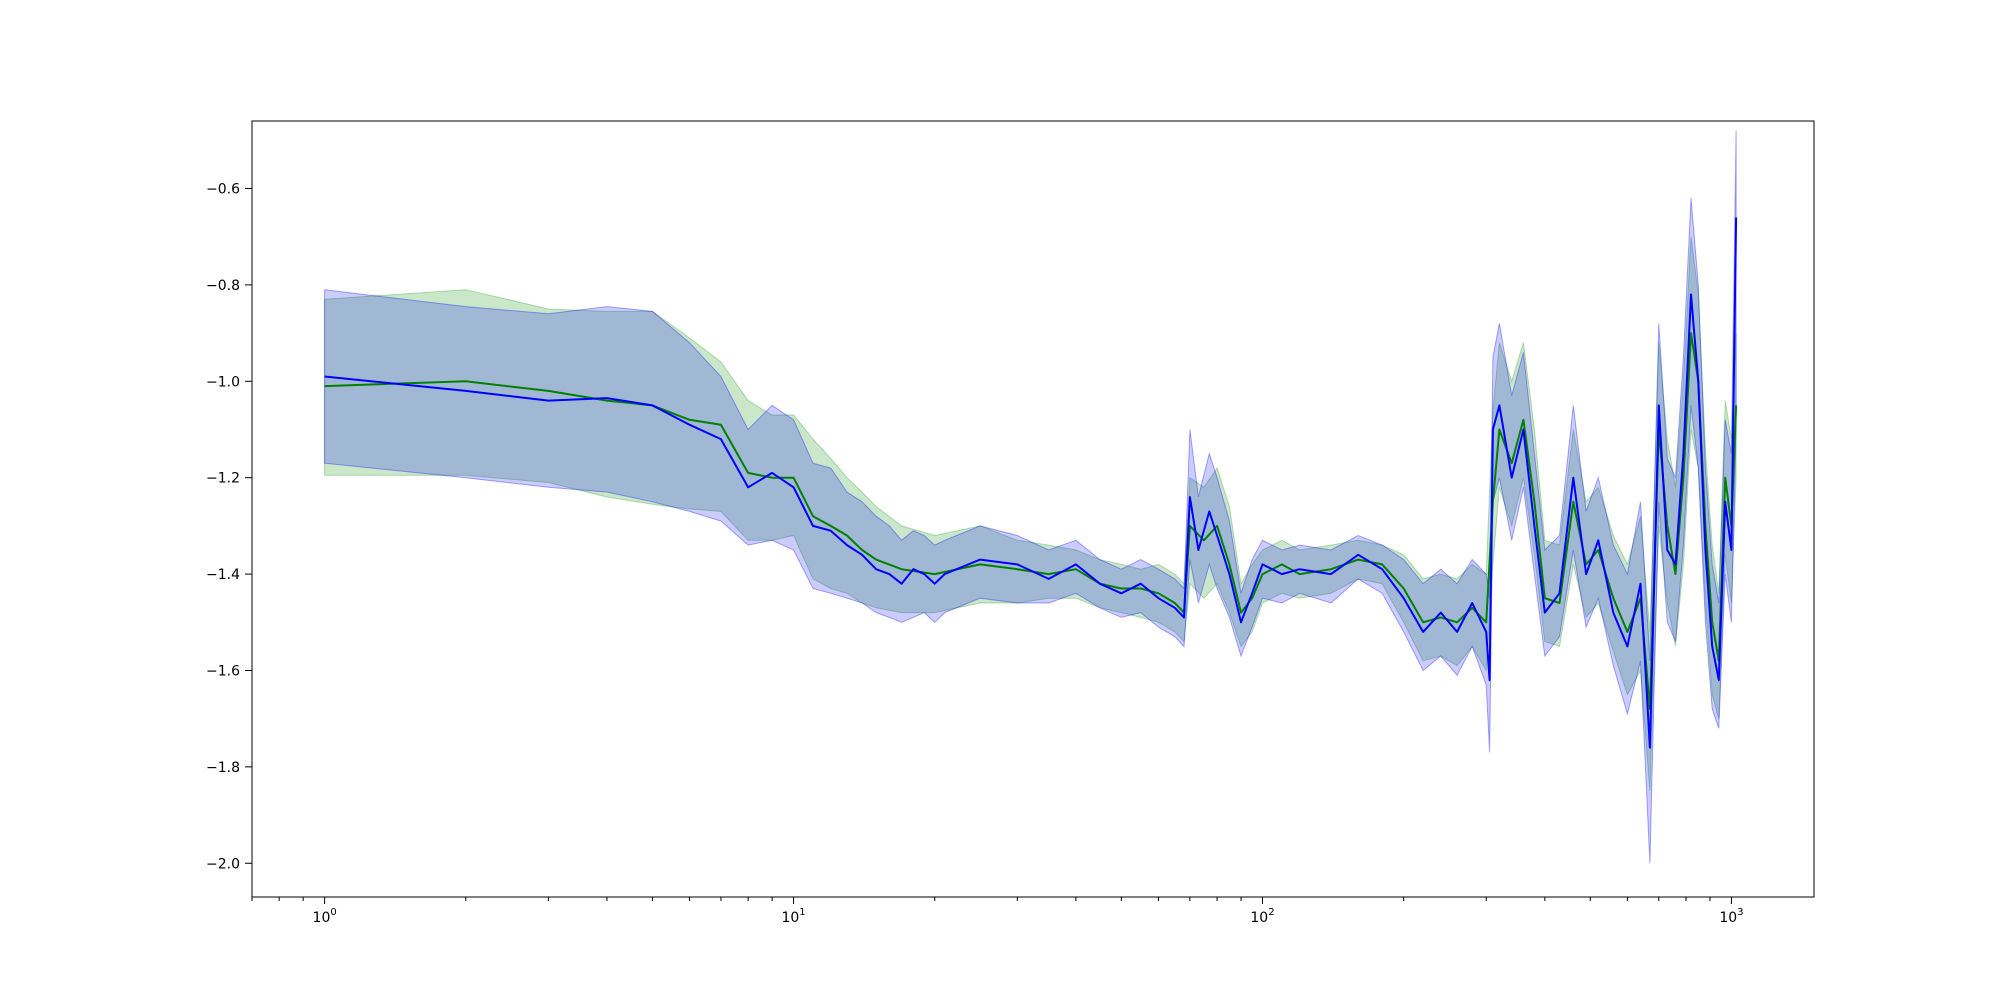 This screenshot has height=1000, width=2000. What do you see at coordinates (223, 671) in the screenshot?
I see `y-tick-label: −1.6` at bounding box center [223, 671].